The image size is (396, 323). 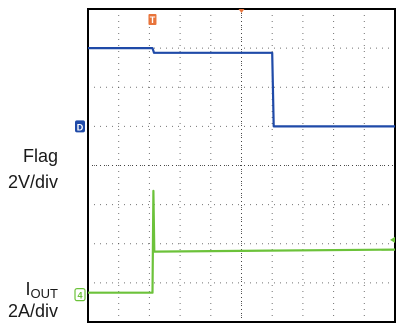 I want to click on flag-channel-marker-box, so click(x=80, y=126).